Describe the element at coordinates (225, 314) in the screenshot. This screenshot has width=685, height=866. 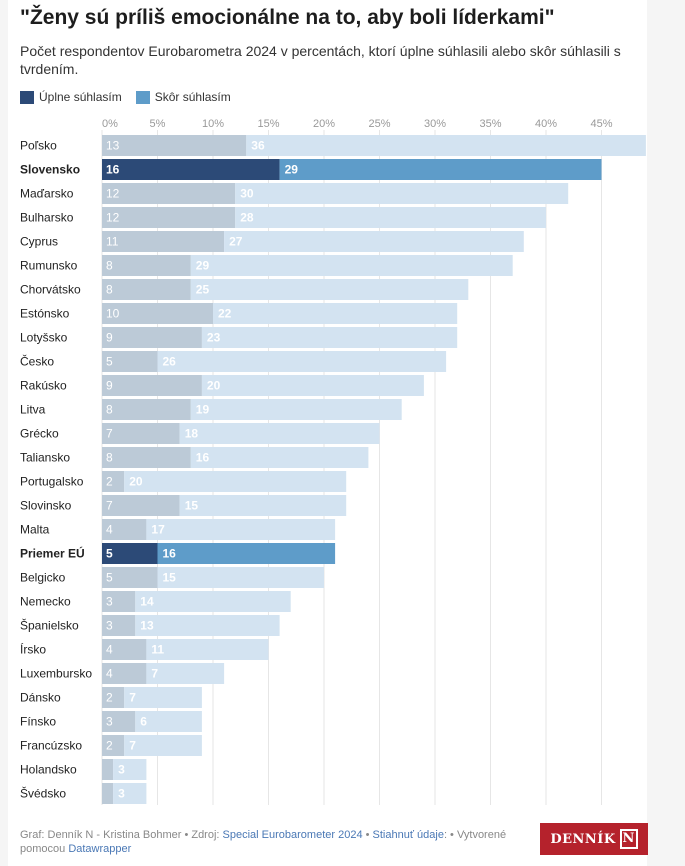
I see `data-label-partly: 22` at that location.